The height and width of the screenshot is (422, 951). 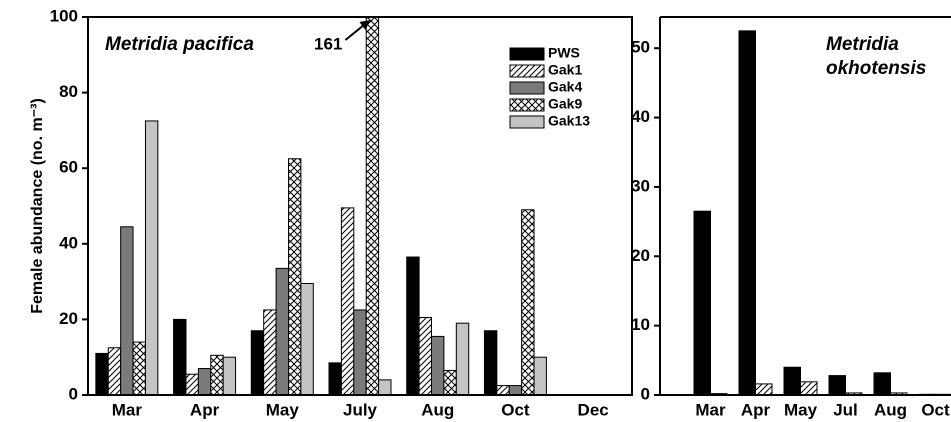 What do you see at coordinates (365, 25) in the screenshot?
I see `annotation-arrowhead` at bounding box center [365, 25].